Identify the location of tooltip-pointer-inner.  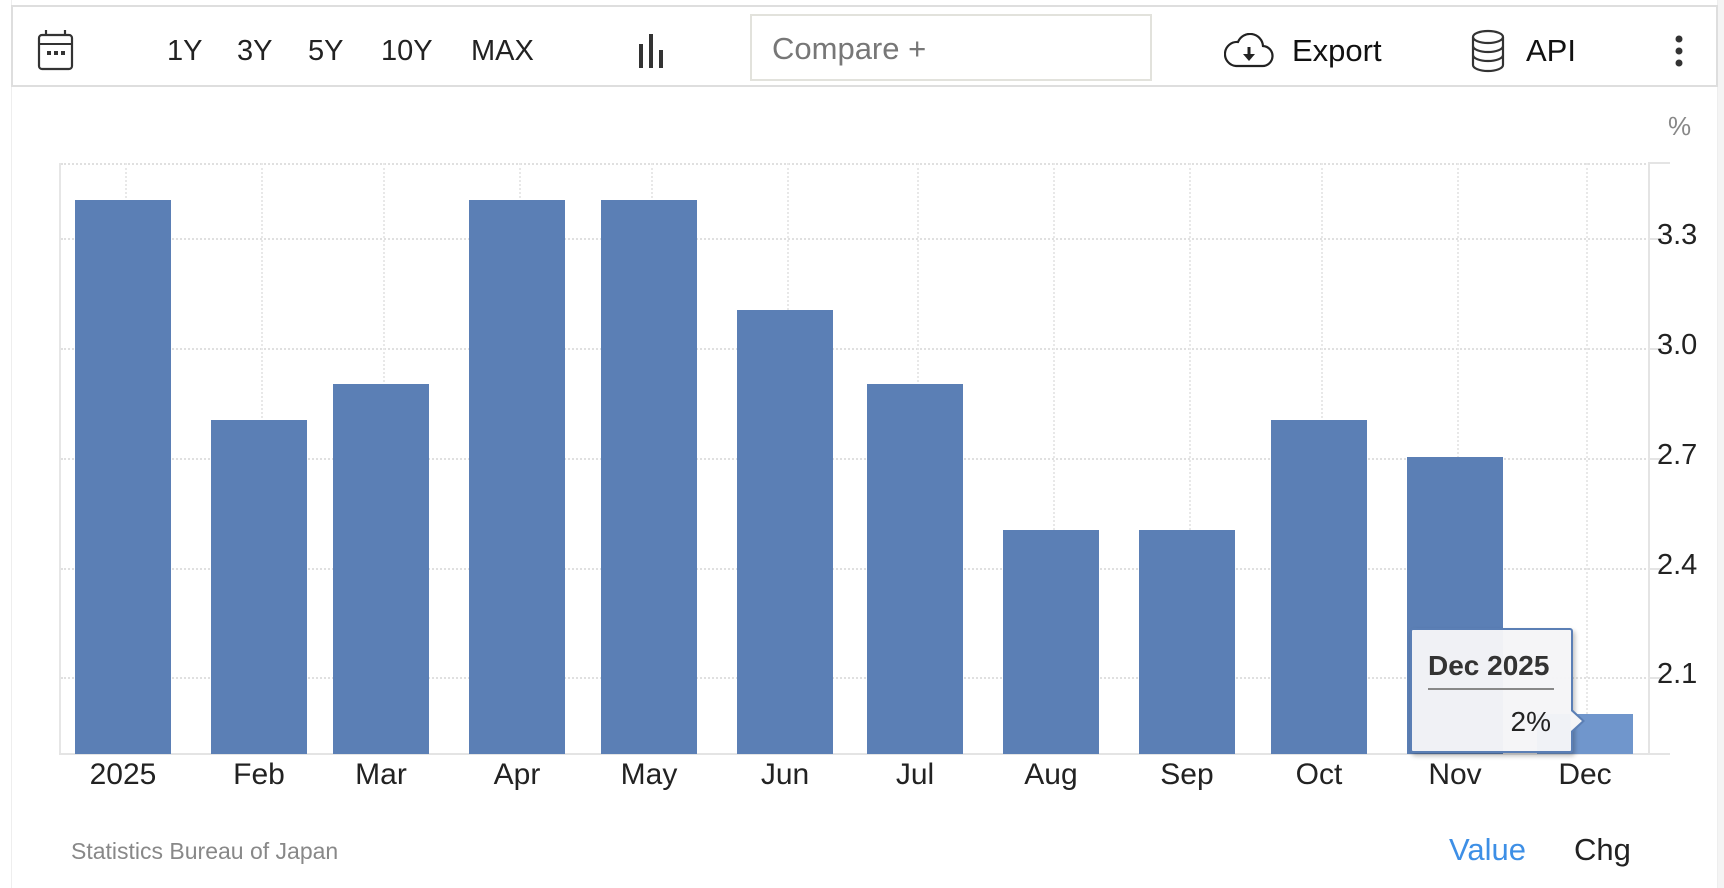
(1576, 721).